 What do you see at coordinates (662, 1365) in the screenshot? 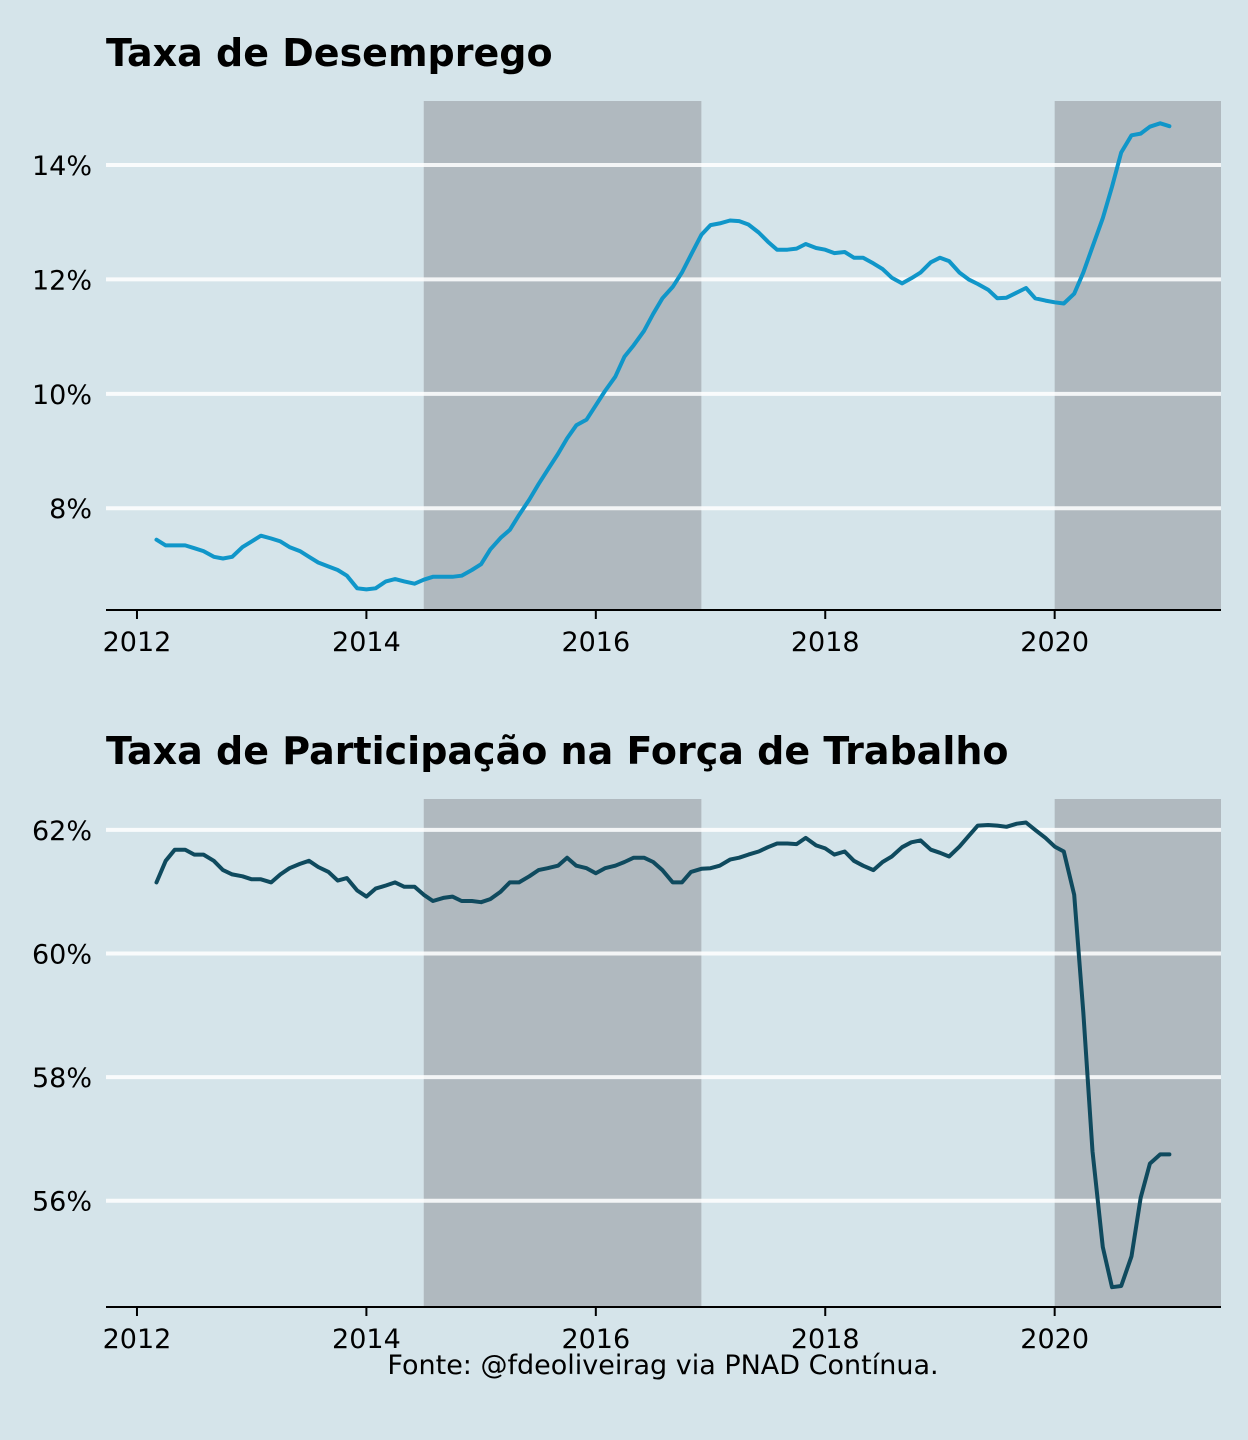
I see `source-note: Fonte: @fdeoliveirag via PNAD Contínua.` at bounding box center [662, 1365].